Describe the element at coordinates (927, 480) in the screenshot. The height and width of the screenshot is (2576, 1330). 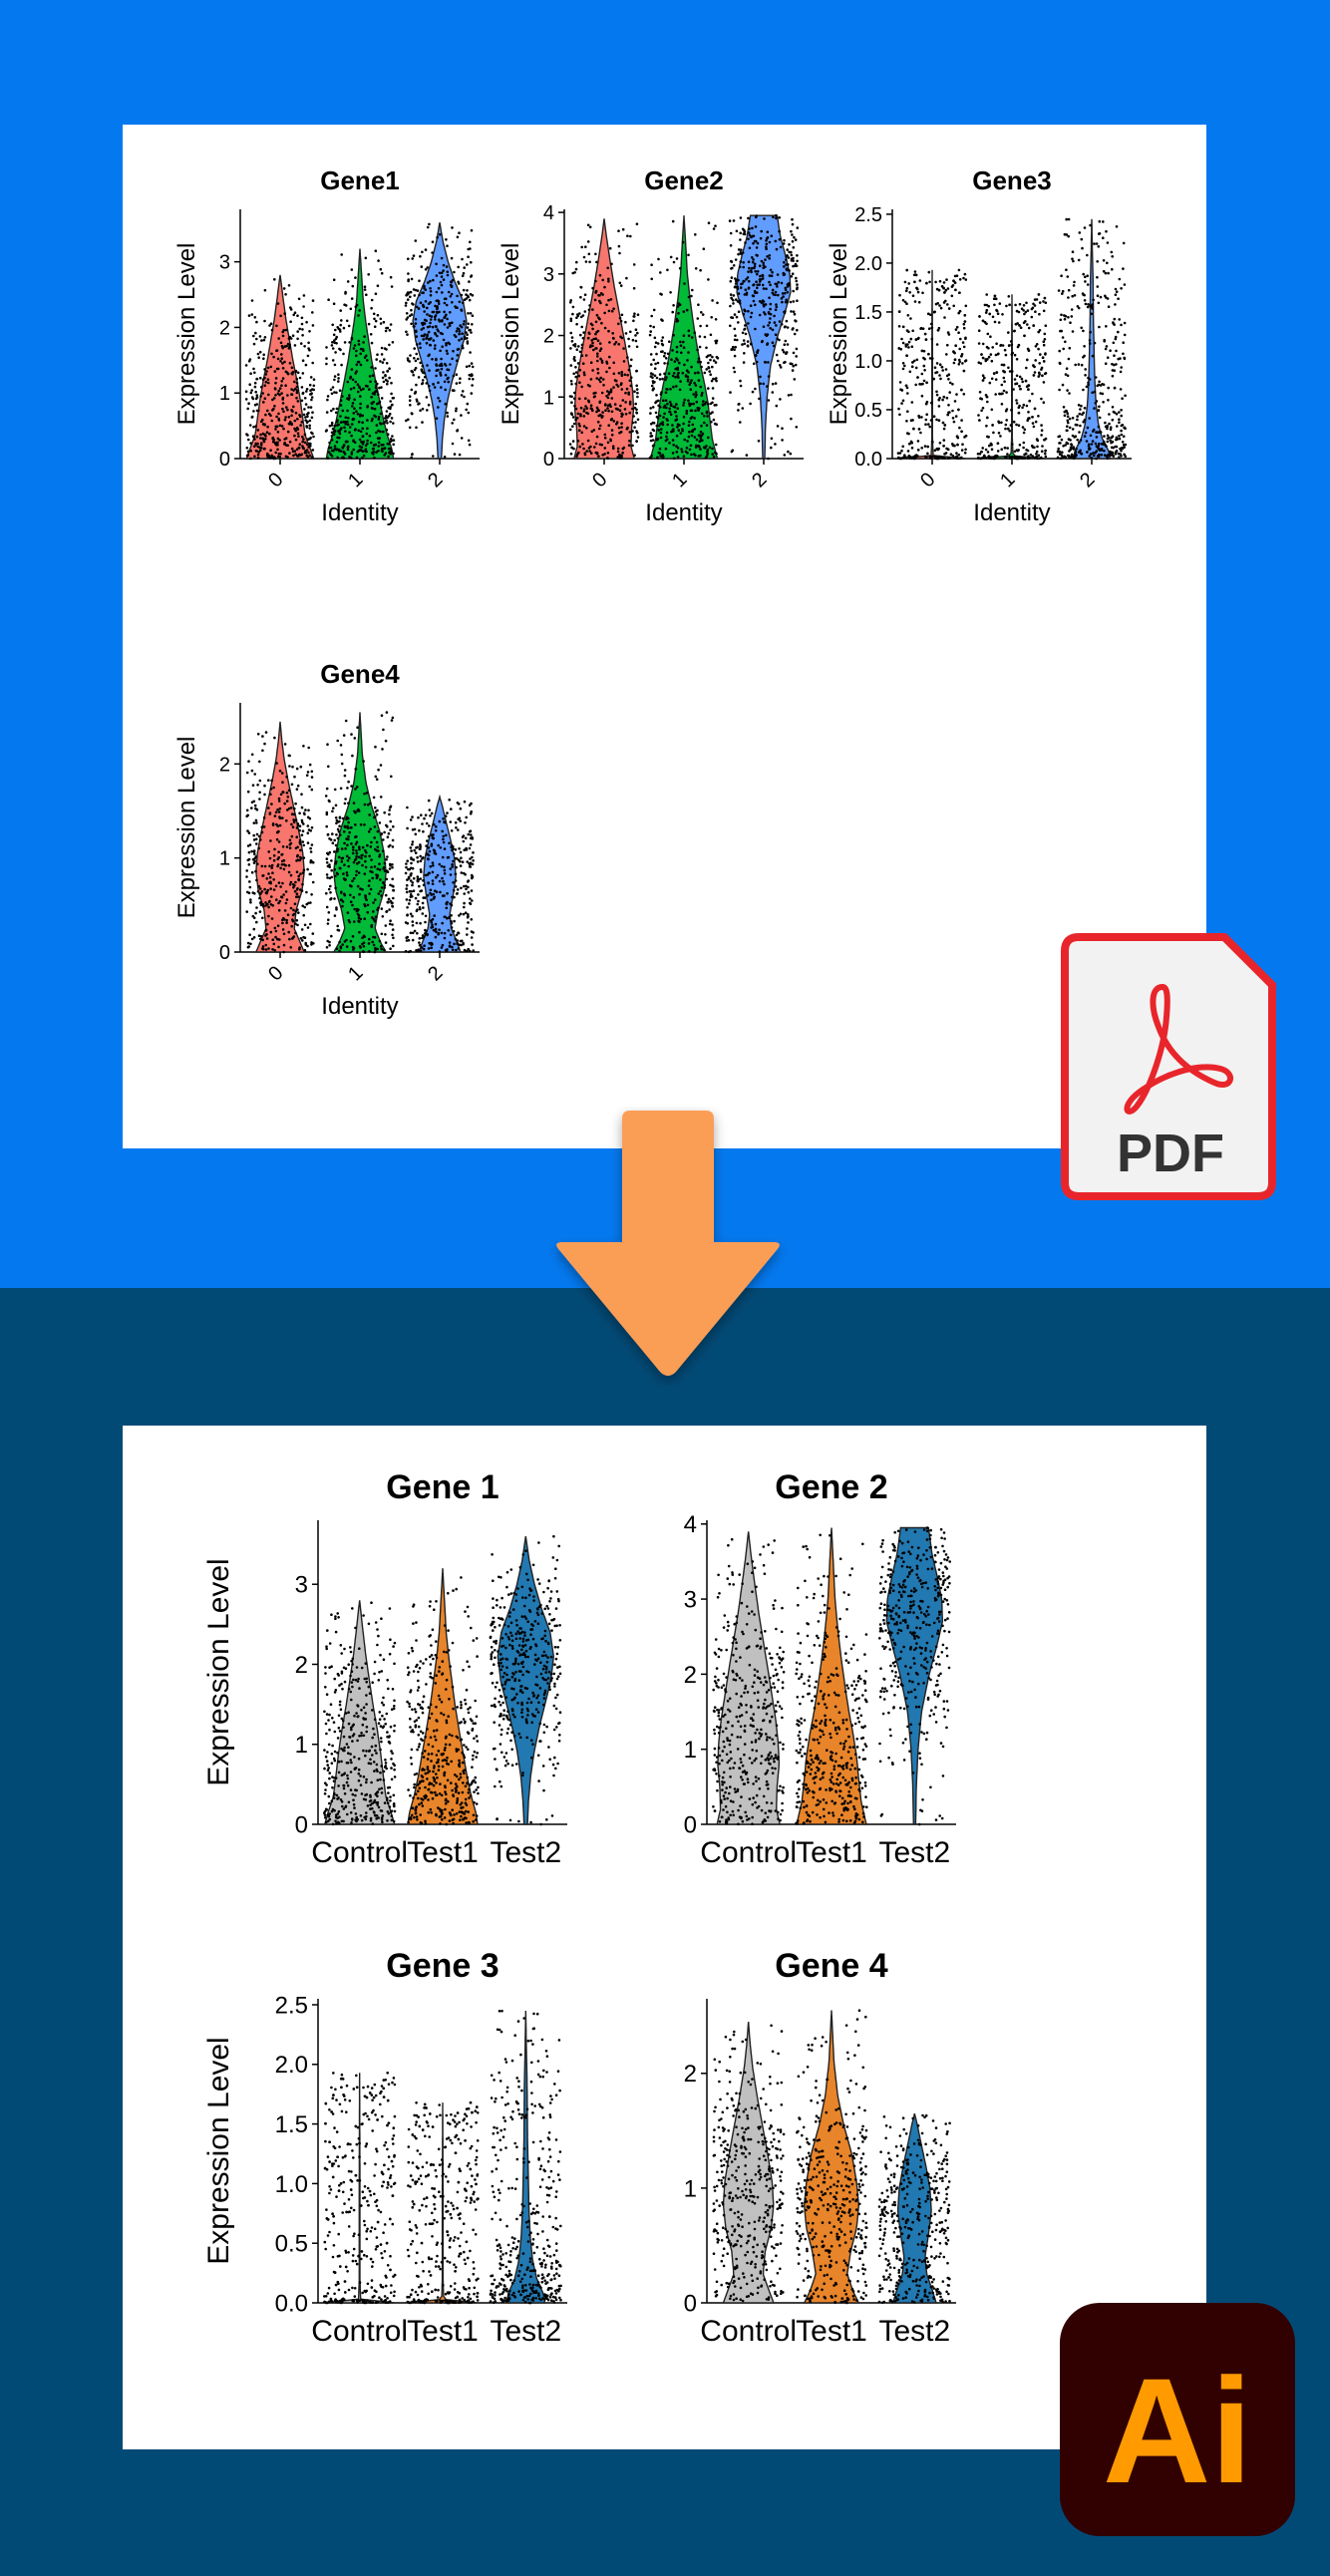
I see `x-tick-label: 0` at that location.